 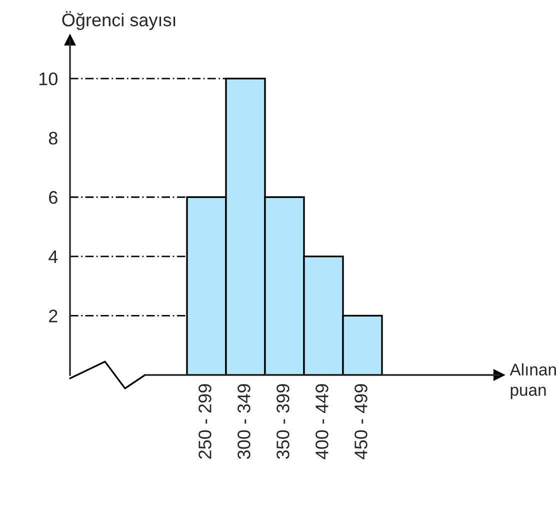 What do you see at coordinates (283, 421) in the screenshot?
I see `x-tick-label: 350 - 399` at bounding box center [283, 421].